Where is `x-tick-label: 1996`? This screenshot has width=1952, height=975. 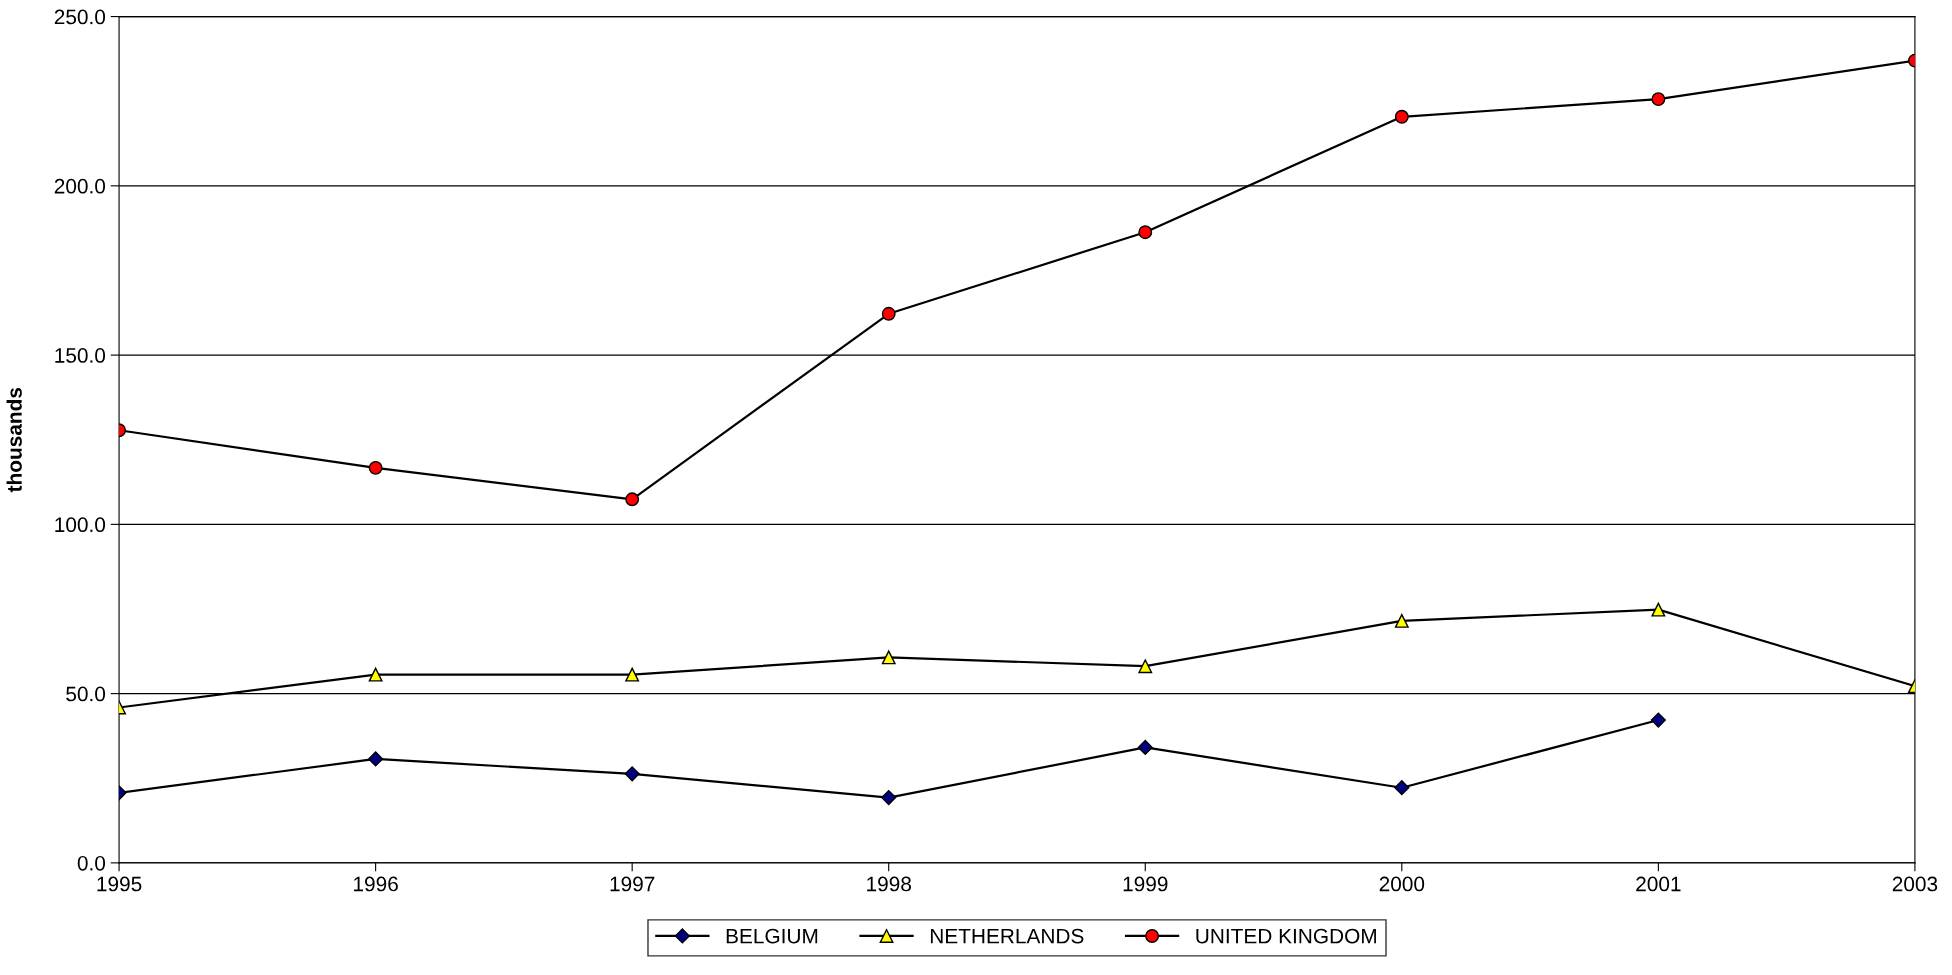 x-tick-label: 1996 is located at coordinates (376, 884).